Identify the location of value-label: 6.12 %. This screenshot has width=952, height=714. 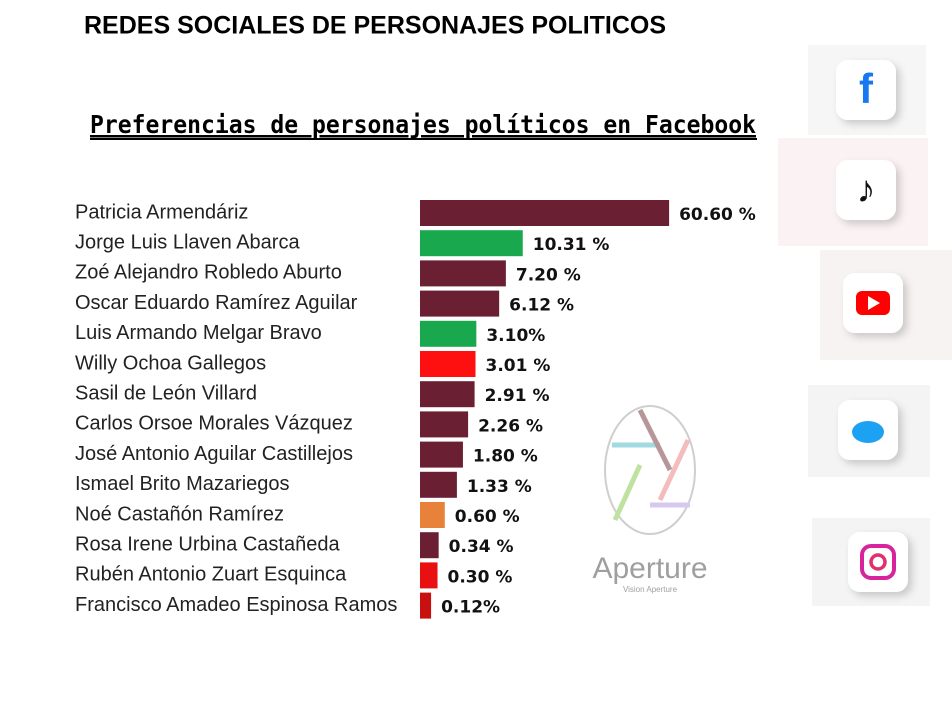
(541, 306).